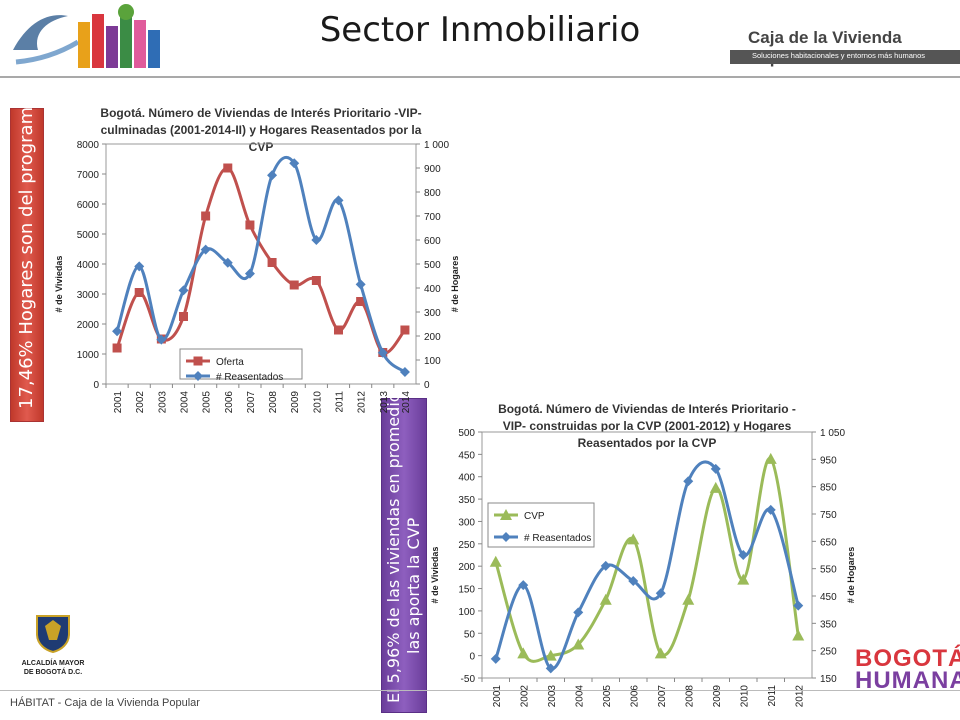 The height and width of the screenshot is (720, 960). What do you see at coordinates (432, 217) in the screenshot?
I see `y2-tick-label: 700` at bounding box center [432, 217].